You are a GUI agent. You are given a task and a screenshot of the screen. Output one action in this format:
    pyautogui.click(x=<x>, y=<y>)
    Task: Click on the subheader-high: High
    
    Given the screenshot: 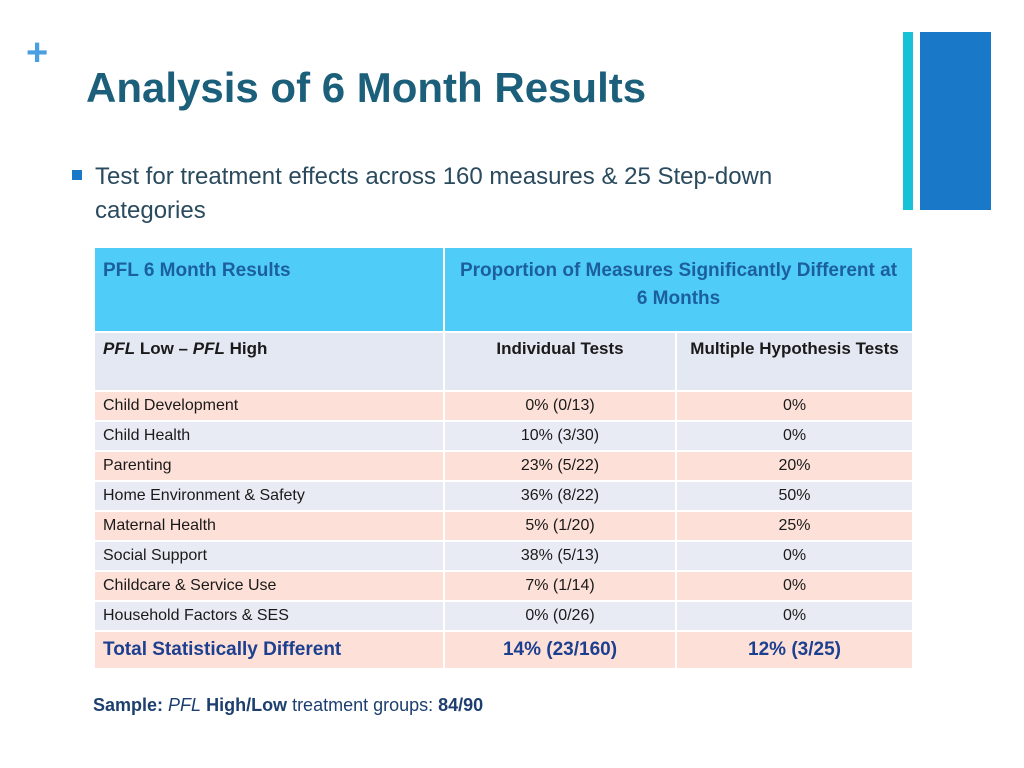 What is the action you would take?
    pyautogui.click(x=246, y=348)
    